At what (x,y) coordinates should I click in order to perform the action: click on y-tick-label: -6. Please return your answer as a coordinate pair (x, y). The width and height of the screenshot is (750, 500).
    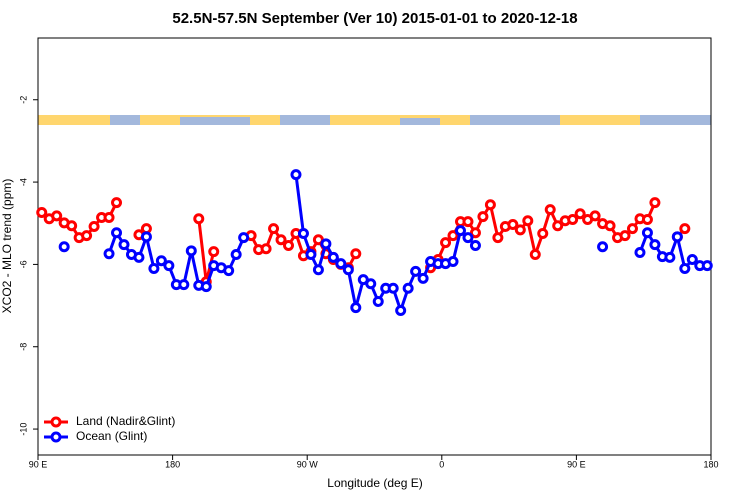
    Looking at the image, I should click on (23, 264).